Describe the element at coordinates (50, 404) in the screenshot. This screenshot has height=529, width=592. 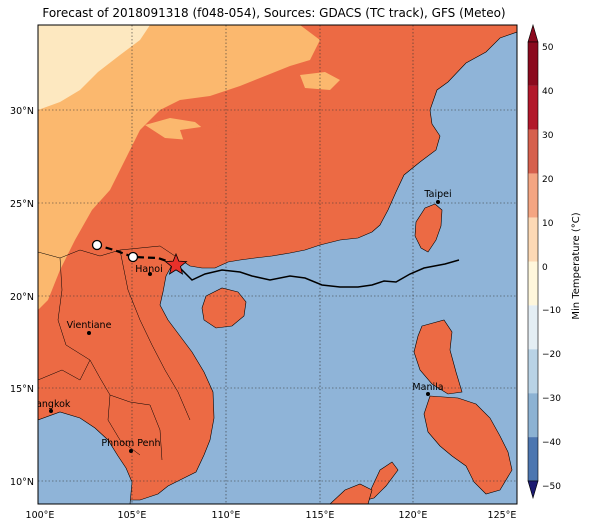
I see `city-label-bangkok: Bangkok` at that location.